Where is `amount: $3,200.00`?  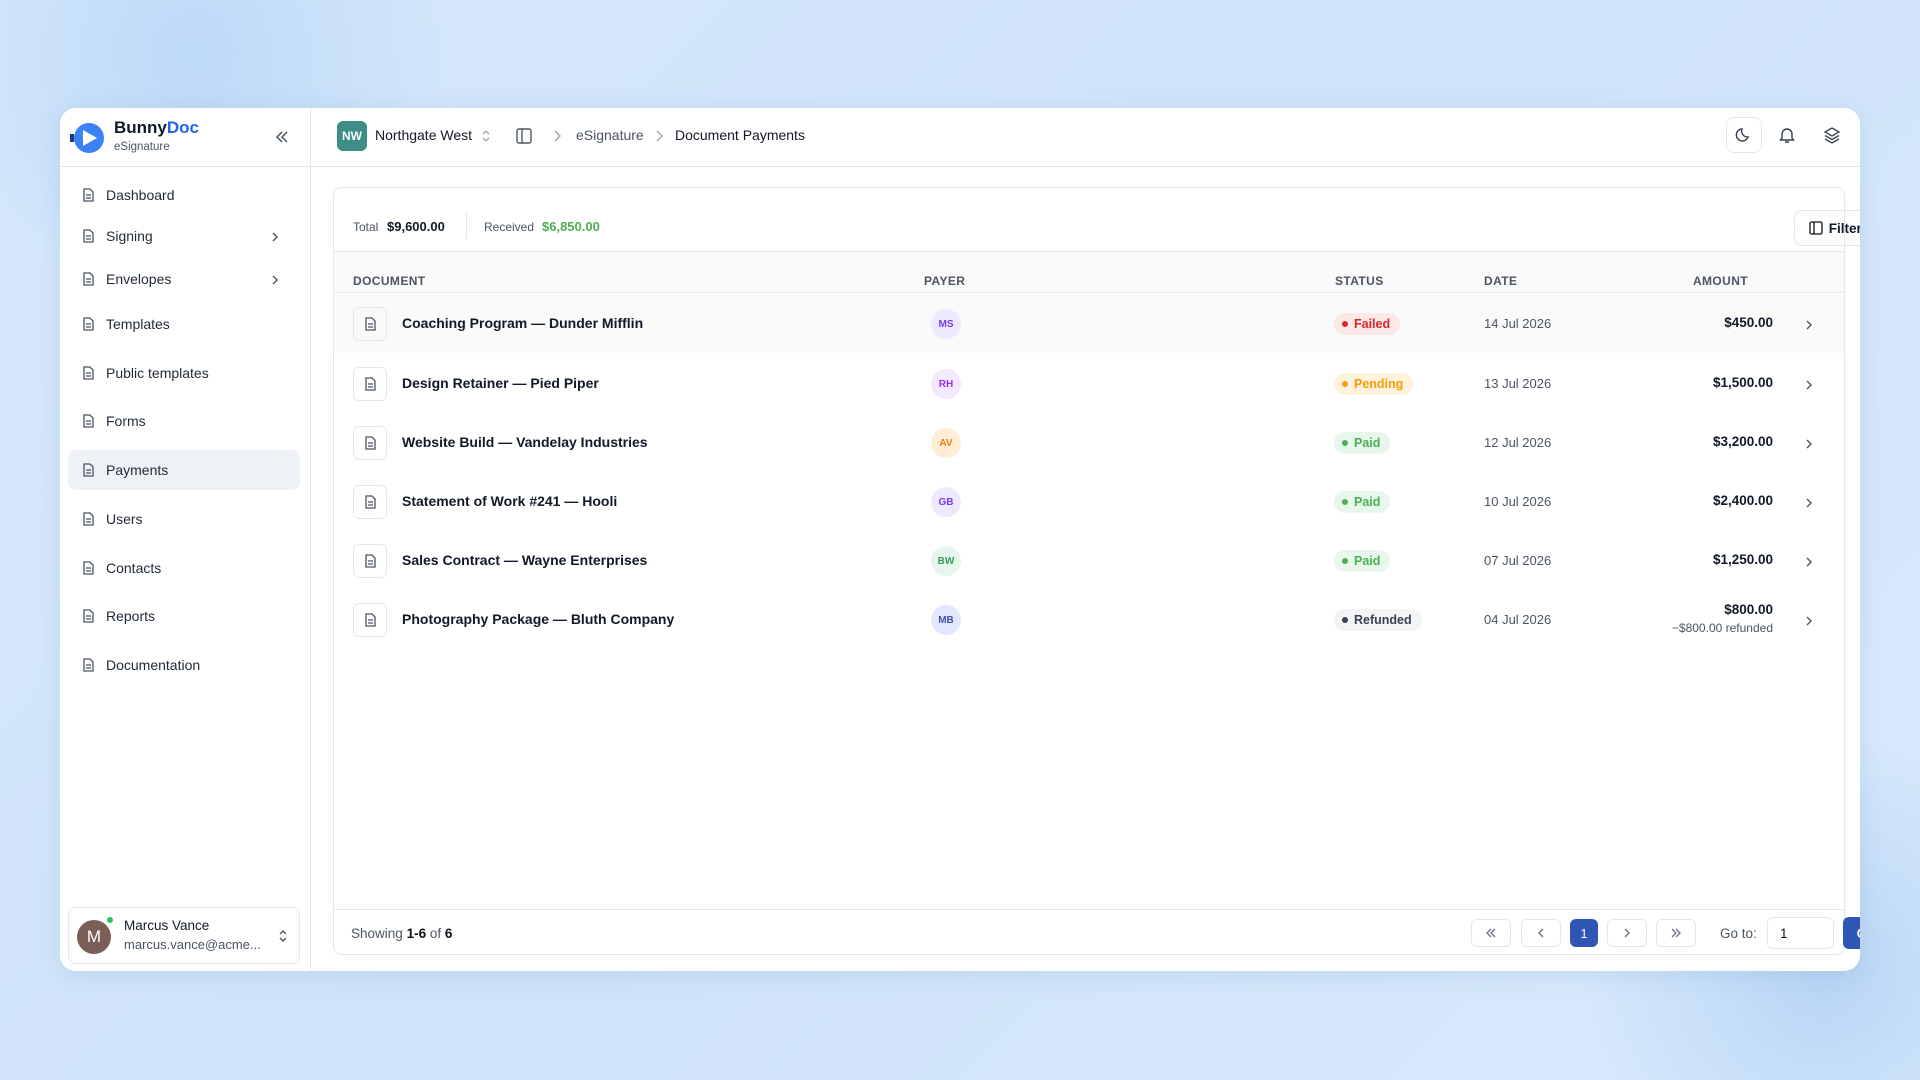 amount: $3,200.00 is located at coordinates (1742, 441).